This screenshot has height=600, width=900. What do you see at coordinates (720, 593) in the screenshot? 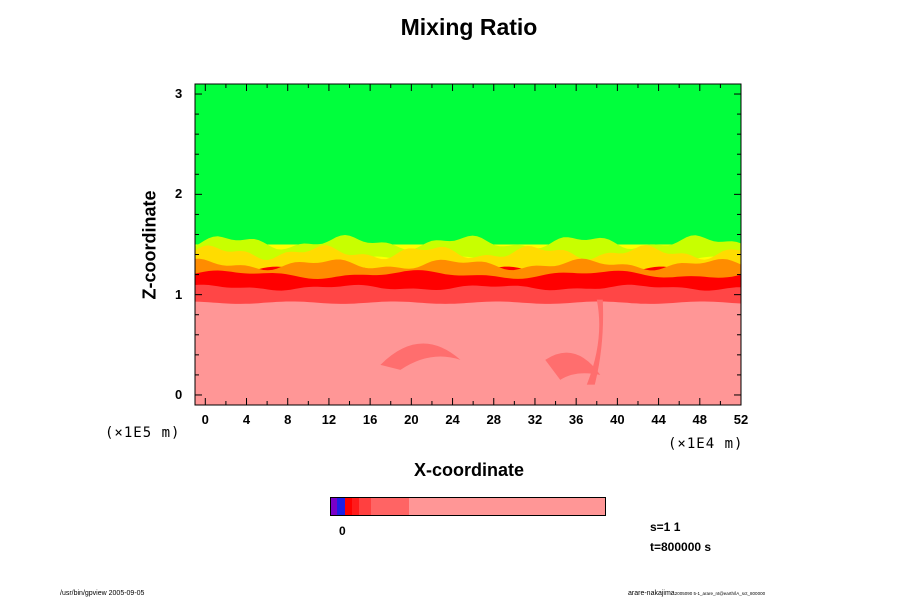
I see `footer-file: 2005090 5-1_arare_nt@earth/lA_sct_800000` at bounding box center [720, 593].